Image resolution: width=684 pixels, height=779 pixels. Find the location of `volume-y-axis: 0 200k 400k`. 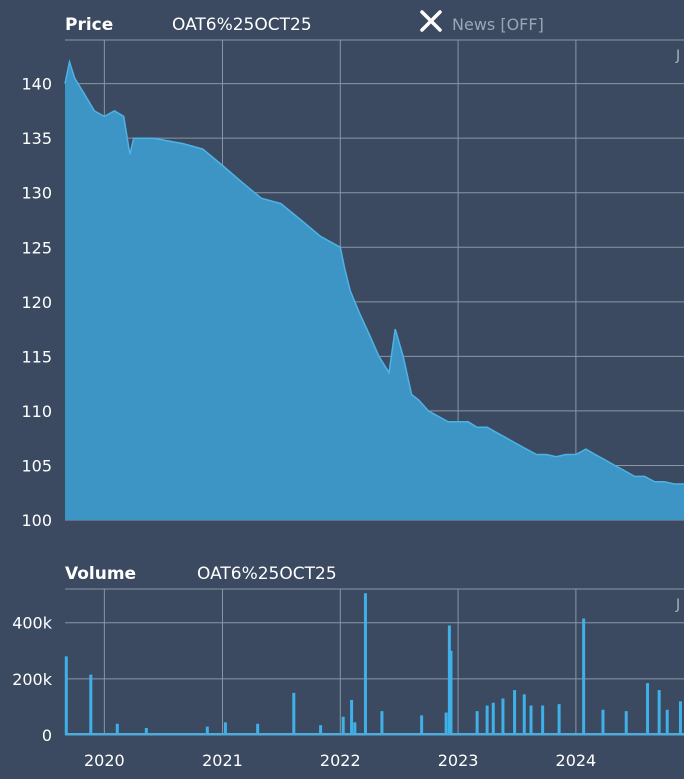

volume-y-axis: 0 200k 400k is located at coordinates (32, 679).